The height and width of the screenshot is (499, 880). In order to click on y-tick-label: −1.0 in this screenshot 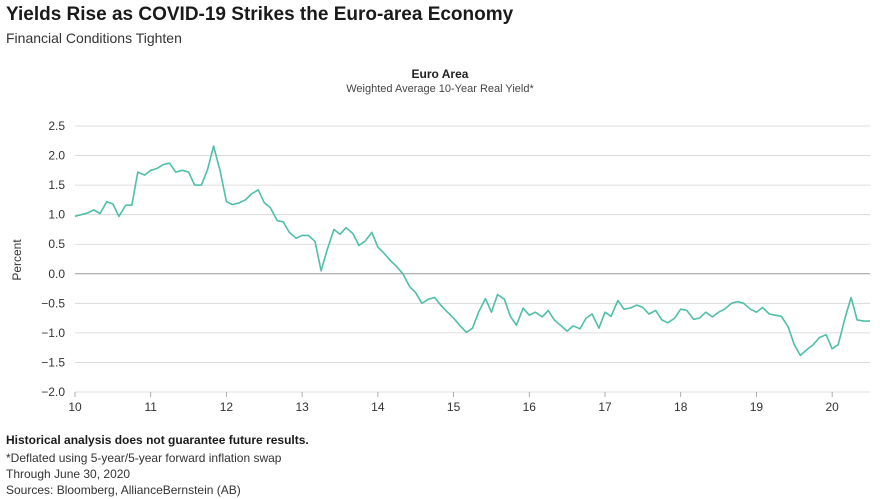, I will do `click(53, 333)`.